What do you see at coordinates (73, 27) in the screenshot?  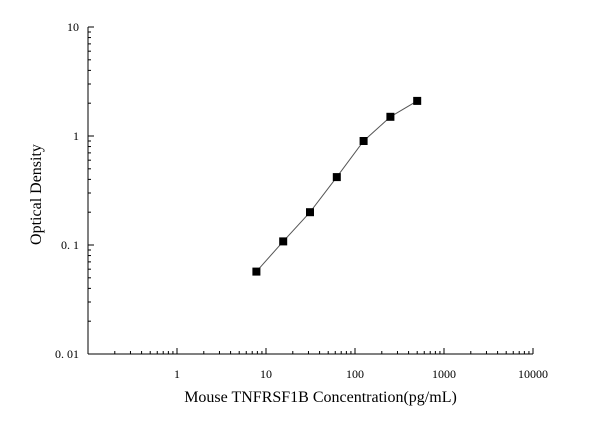 I see `y-tick-label: 10` at bounding box center [73, 27].